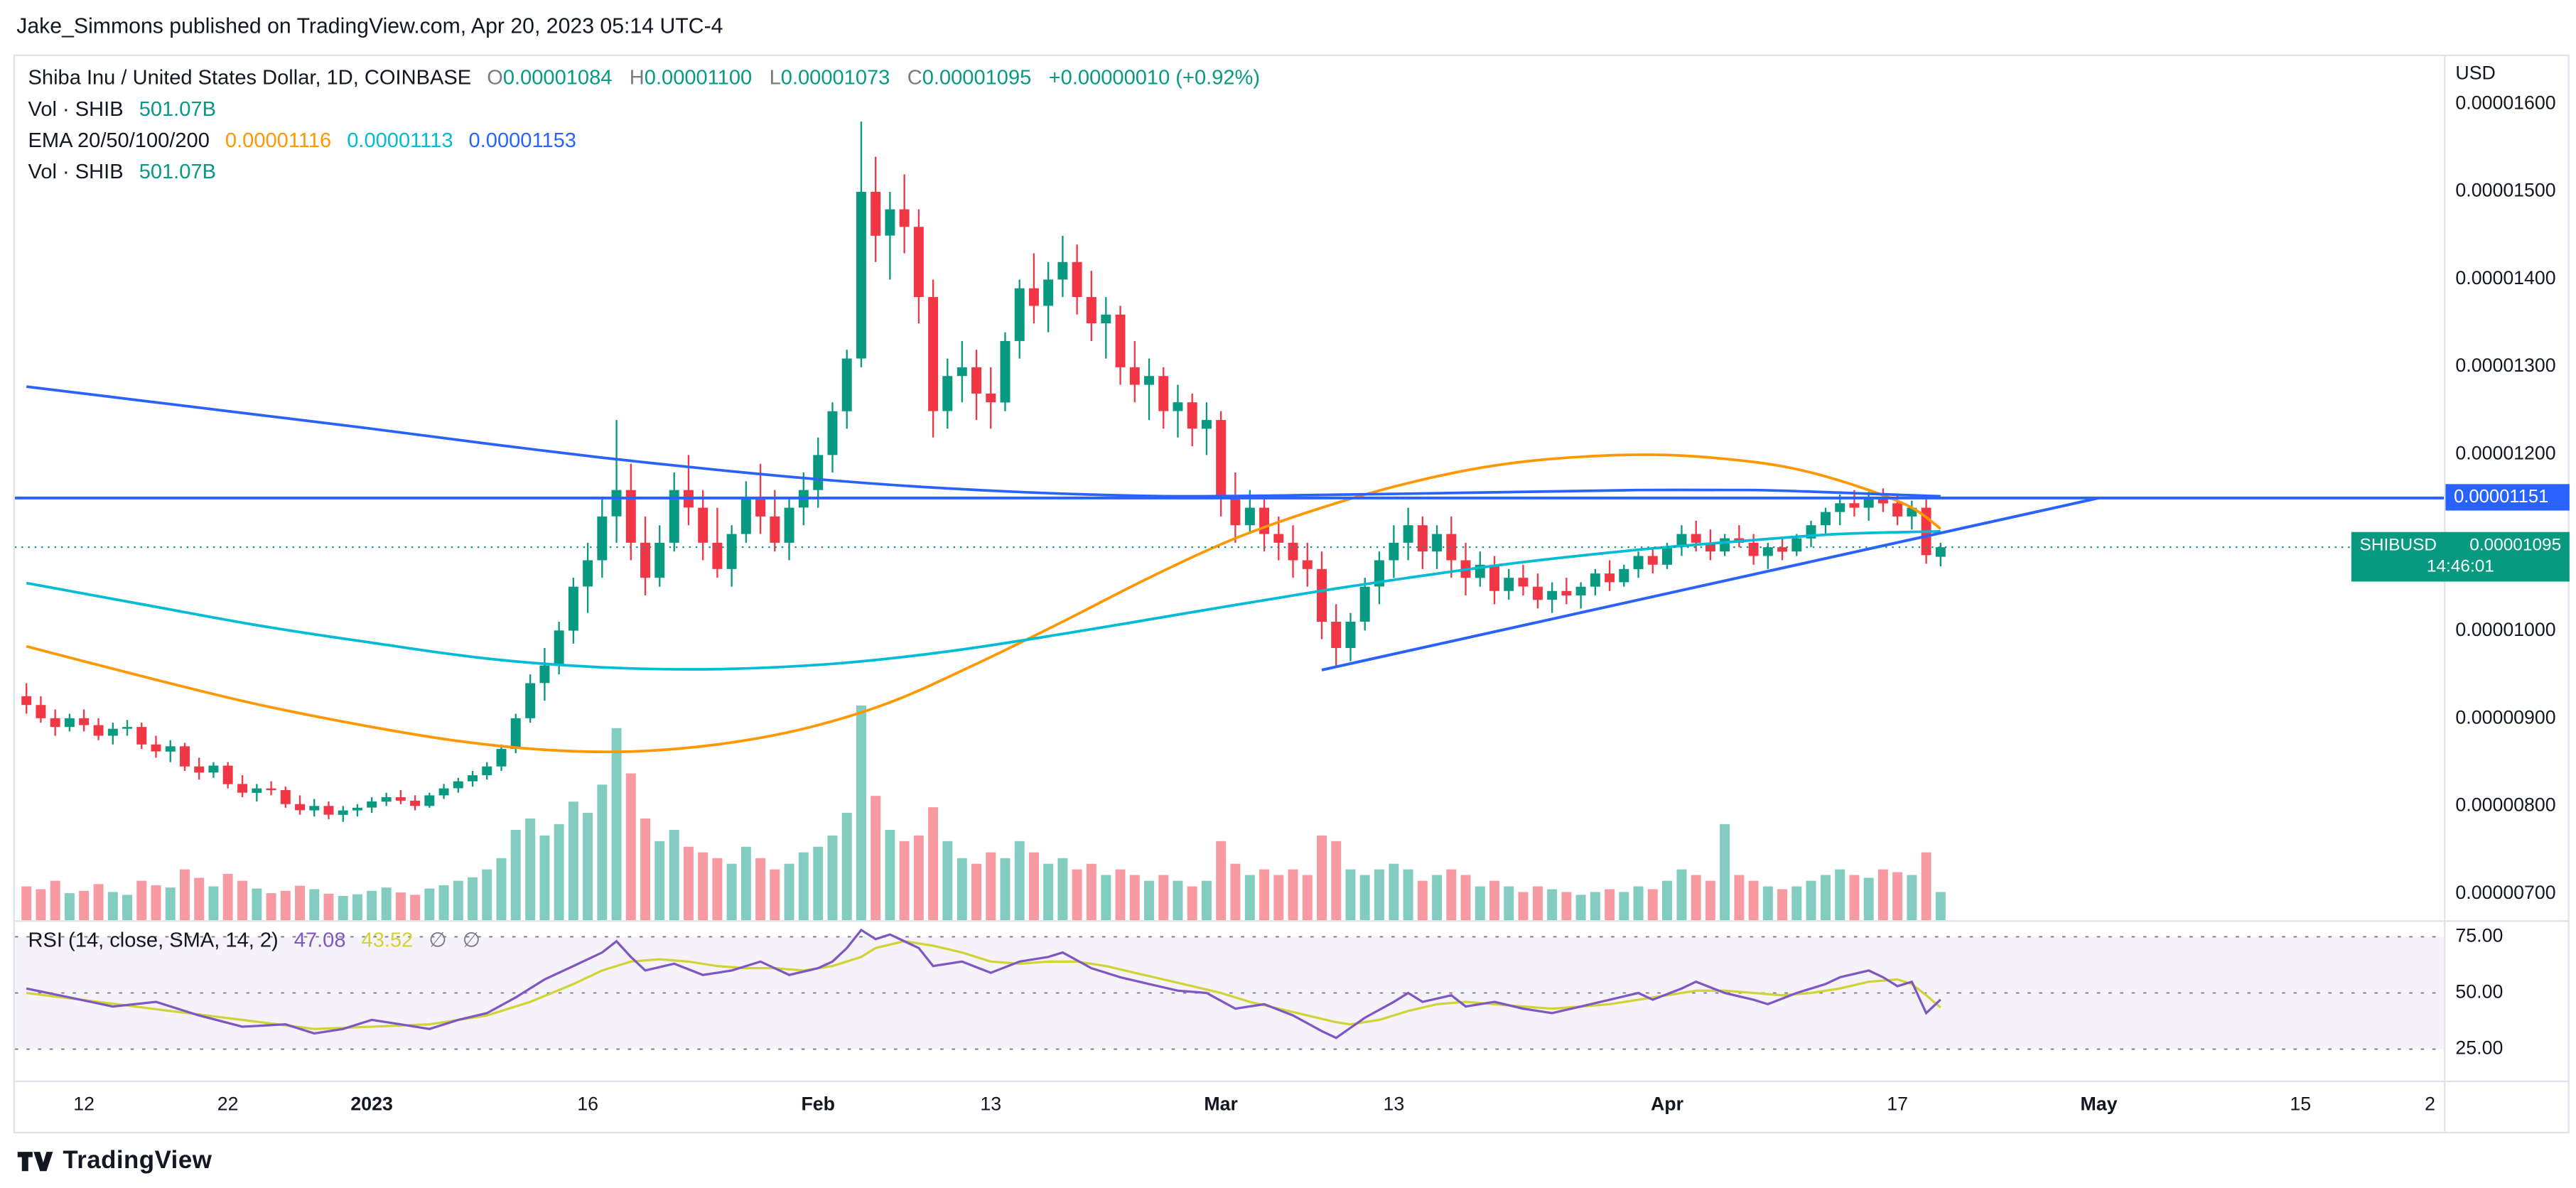 The image size is (2576, 1188). What do you see at coordinates (228, 1105) in the screenshot?
I see `time-axis-label: 22` at bounding box center [228, 1105].